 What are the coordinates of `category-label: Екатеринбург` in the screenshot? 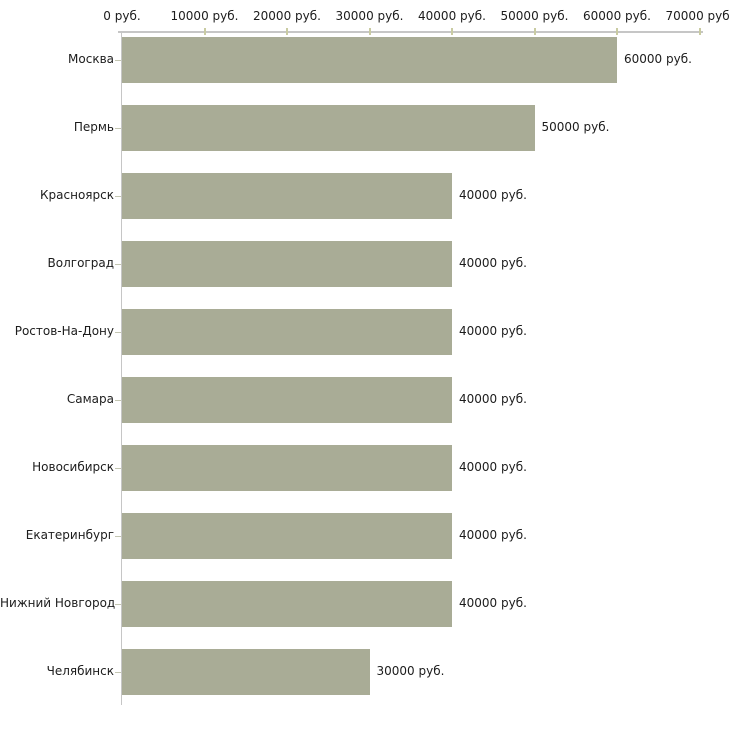 It's located at (69, 535).